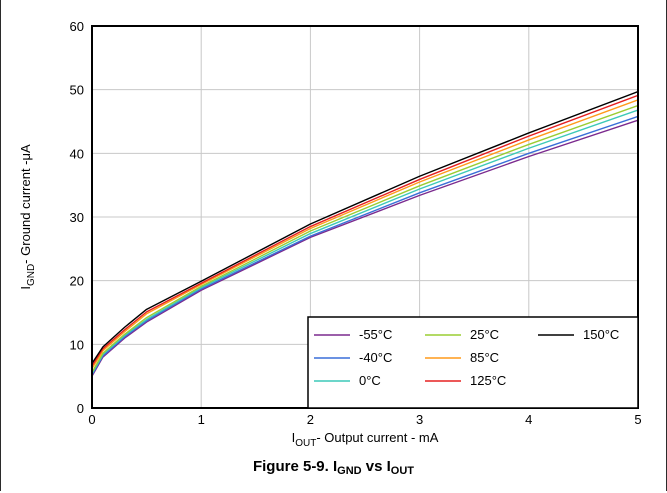  I want to click on figure-caption: Figure 5-9. IGND vs IOUT, so click(333, 467).